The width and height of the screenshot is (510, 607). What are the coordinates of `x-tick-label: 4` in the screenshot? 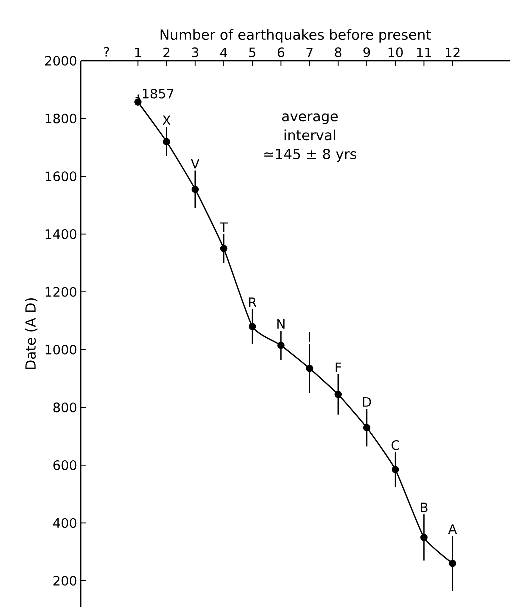 It's located at (224, 53).